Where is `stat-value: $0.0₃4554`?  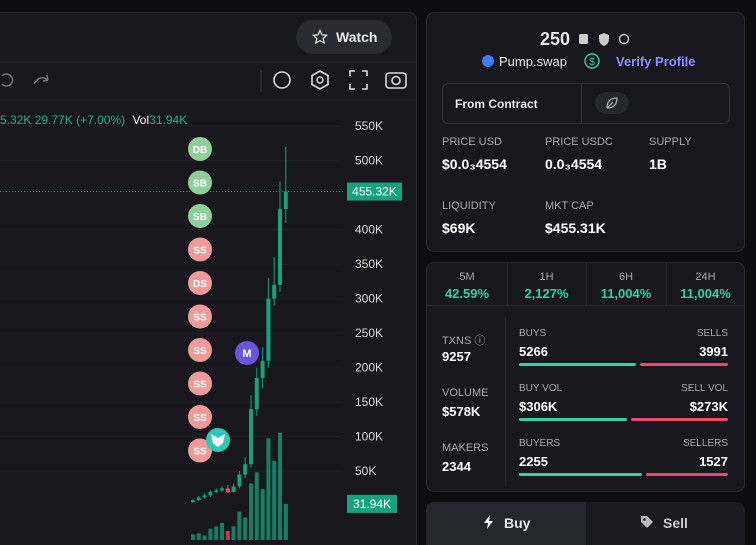 stat-value: $0.0₃4554 is located at coordinates (474, 164).